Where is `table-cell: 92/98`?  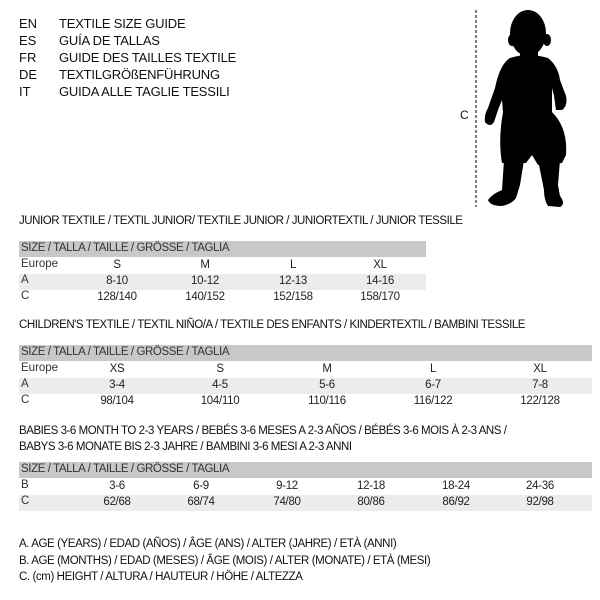 table-cell: 92/98 is located at coordinates (540, 502).